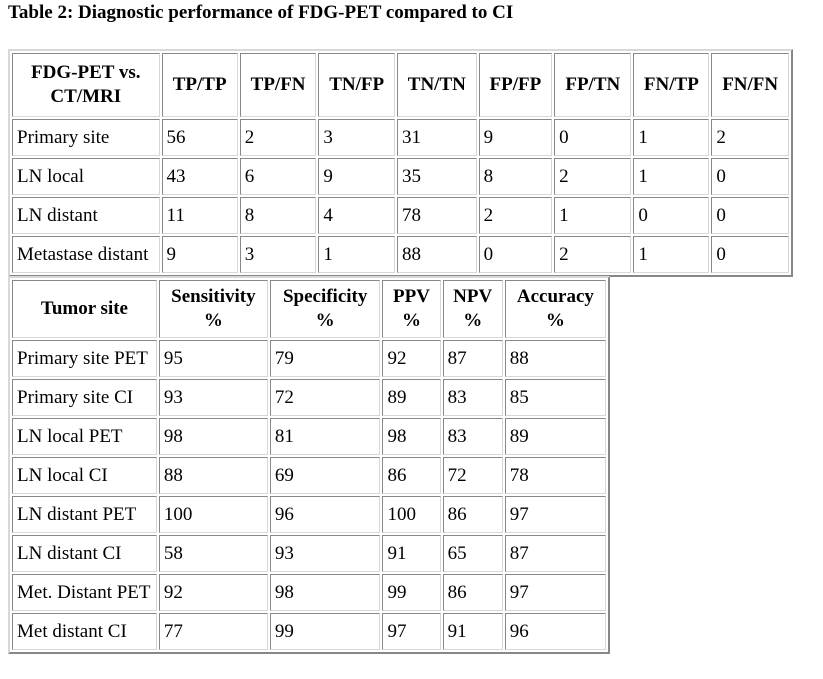 The image size is (823, 679). I want to click on column-header: NPV %, so click(472, 309).